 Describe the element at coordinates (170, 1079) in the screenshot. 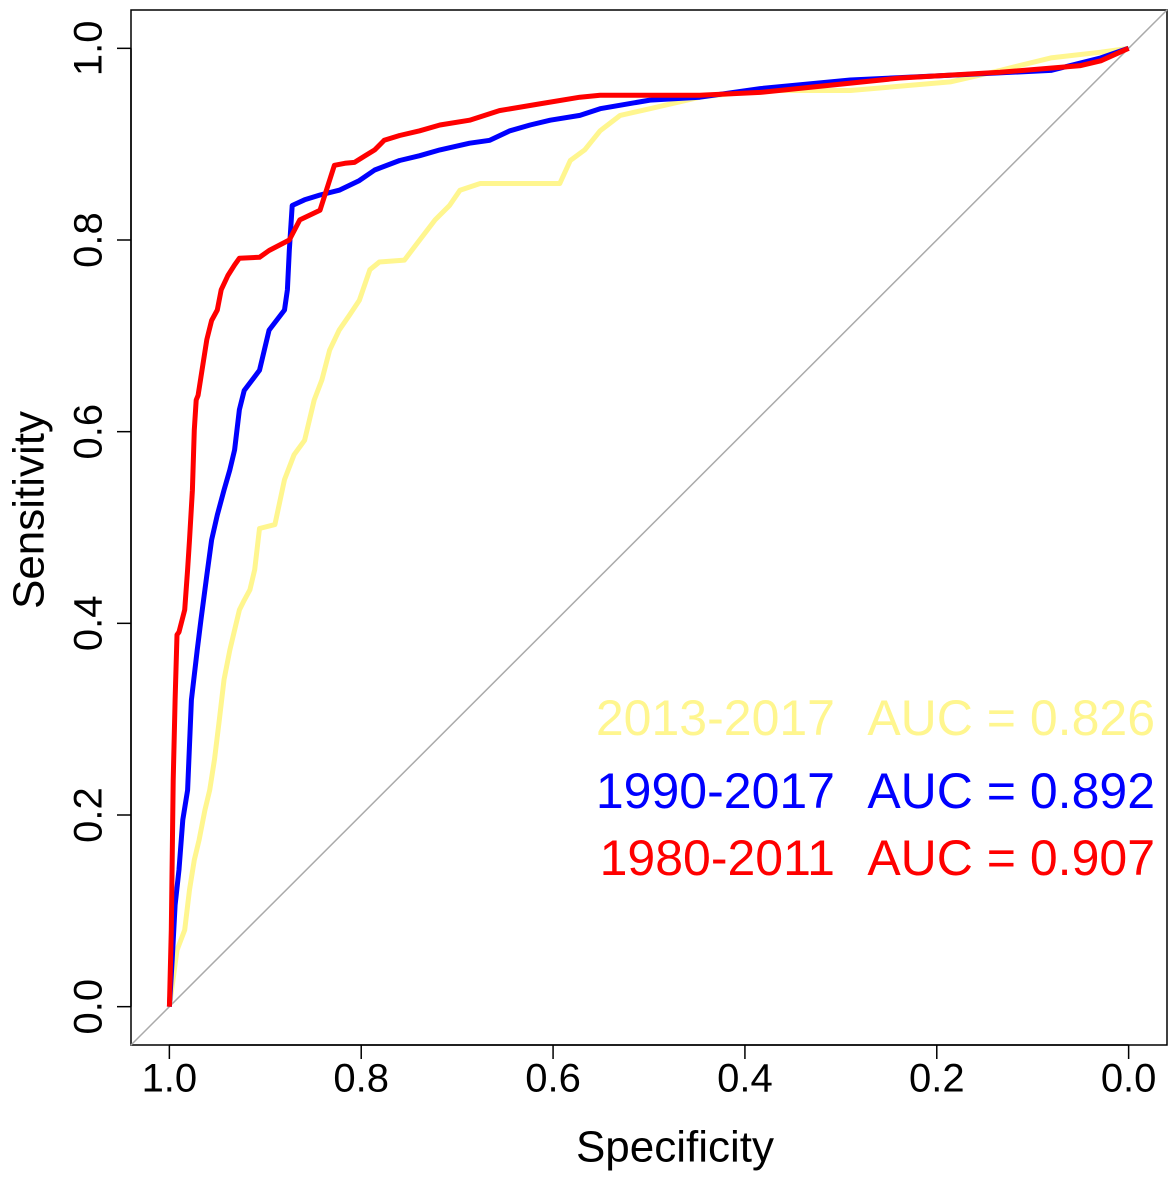

I see `x-tick-label: 1.0` at that location.